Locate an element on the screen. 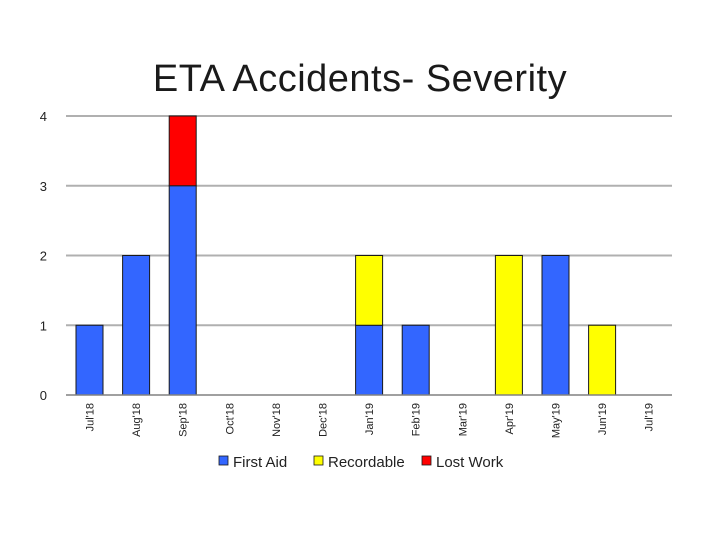 This screenshot has height=540, width=720. legend-swatch-lost-work is located at coordinates (426, 460).